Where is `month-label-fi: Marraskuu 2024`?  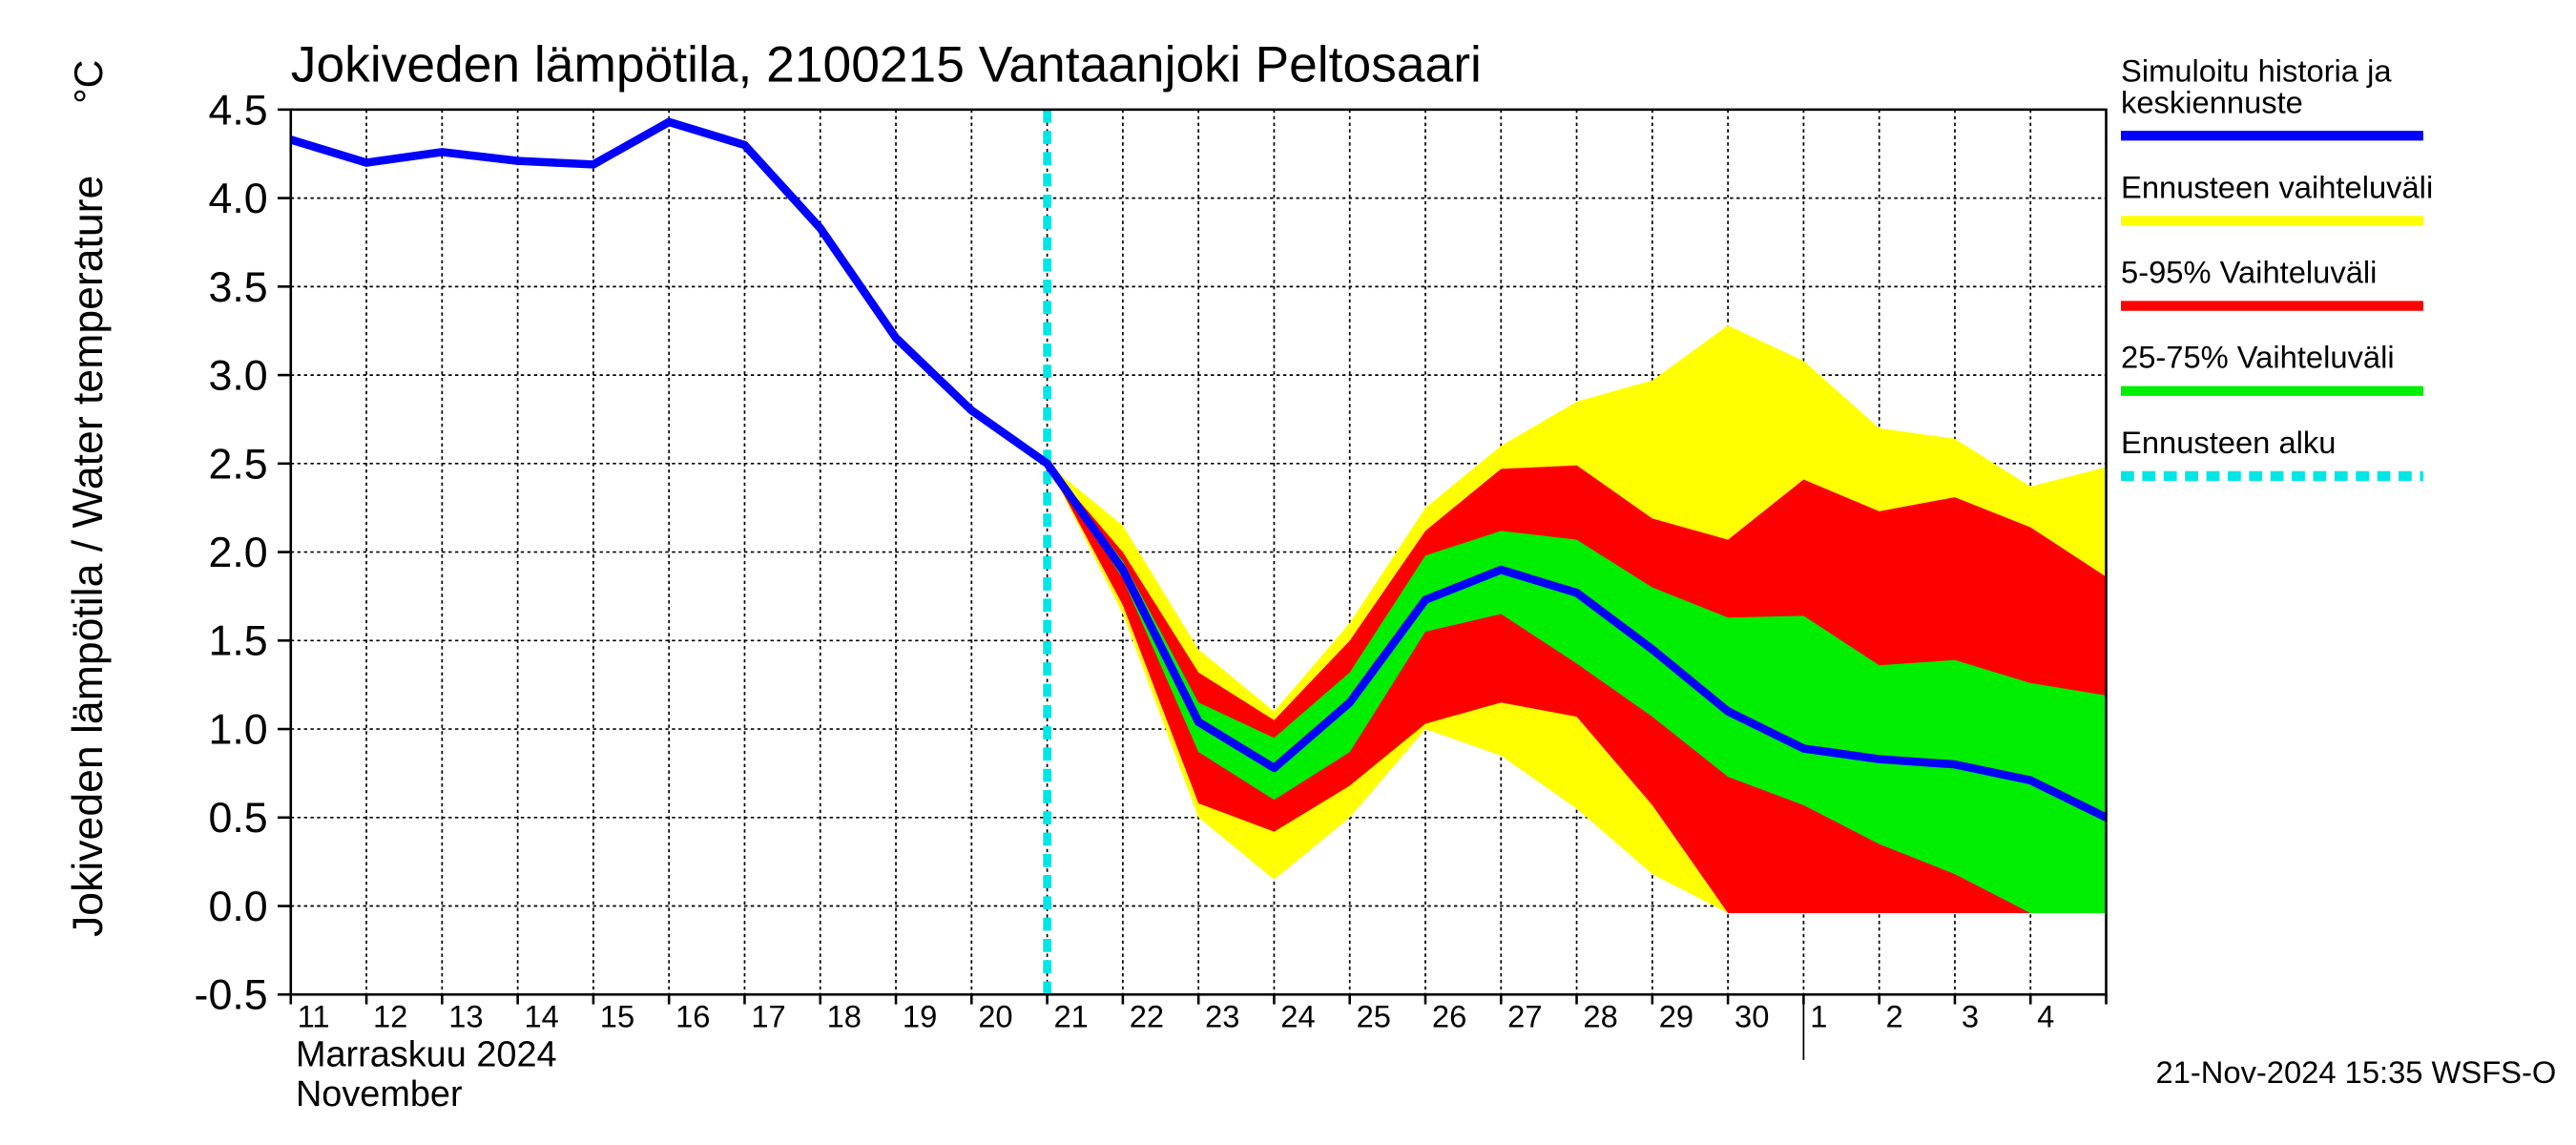 month-label-fi: Marraskuu 2024 is located at coordinates (426, 1055).